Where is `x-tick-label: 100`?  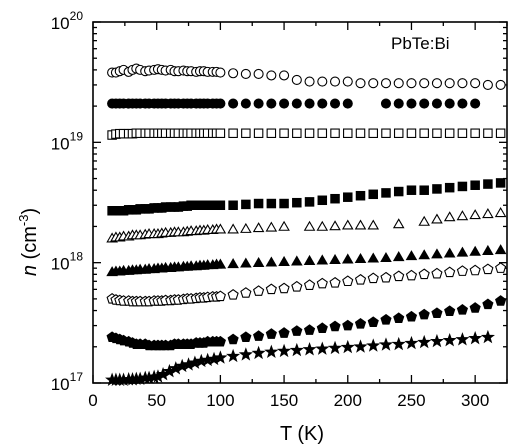
x-tick-label: 100 is located at coordinates (220, 400).